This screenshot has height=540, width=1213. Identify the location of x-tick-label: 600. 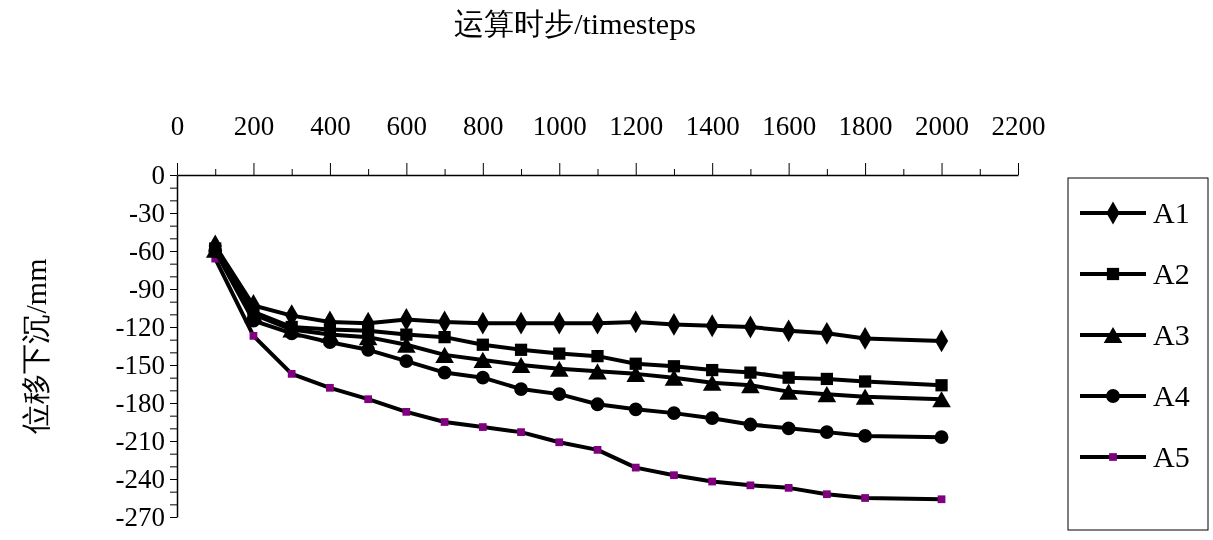
(407, 126).